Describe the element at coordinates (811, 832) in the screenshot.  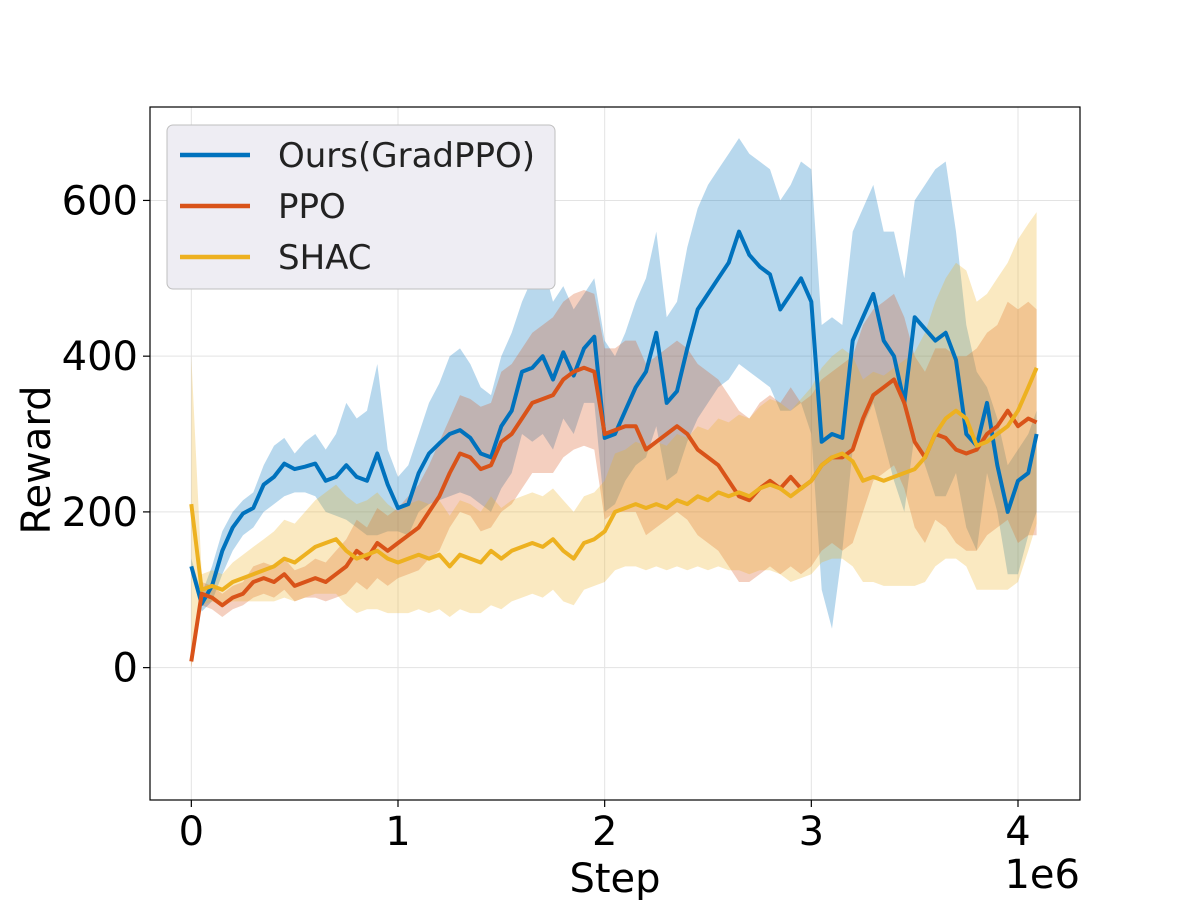
I see `x-tick-label: 3` at that location.